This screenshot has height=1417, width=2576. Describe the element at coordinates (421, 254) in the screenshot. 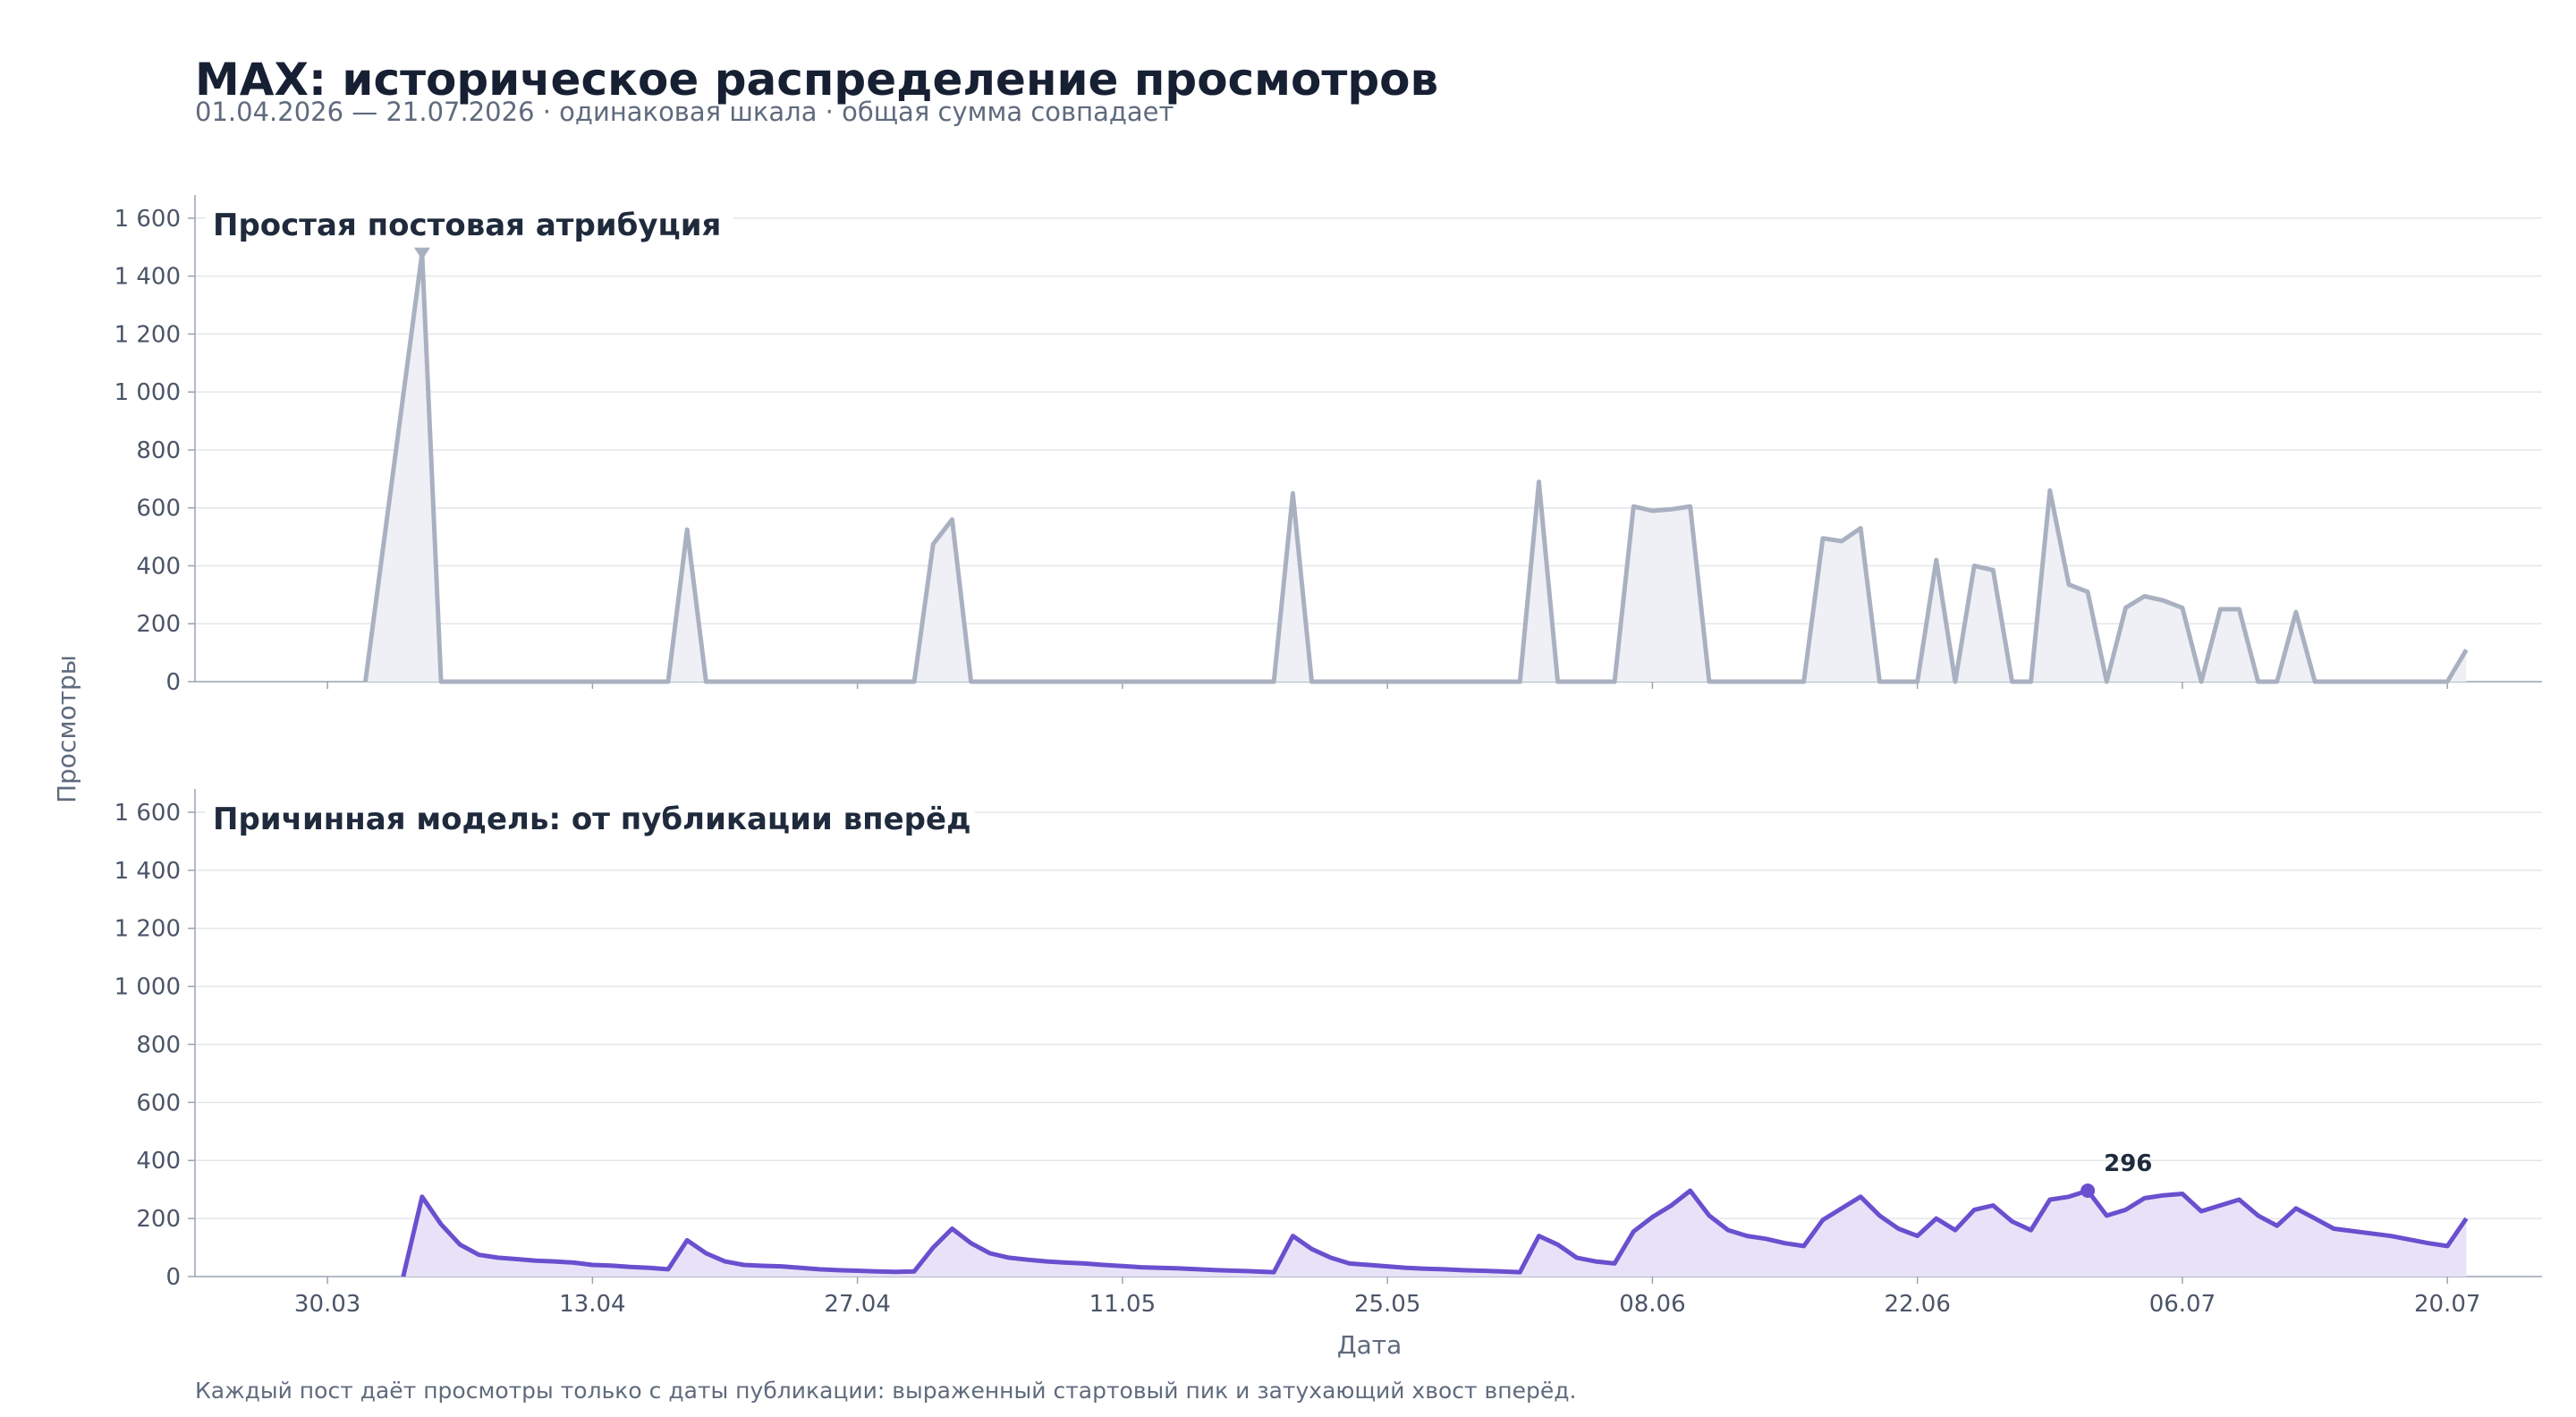

I see `peak-marker` at that location.